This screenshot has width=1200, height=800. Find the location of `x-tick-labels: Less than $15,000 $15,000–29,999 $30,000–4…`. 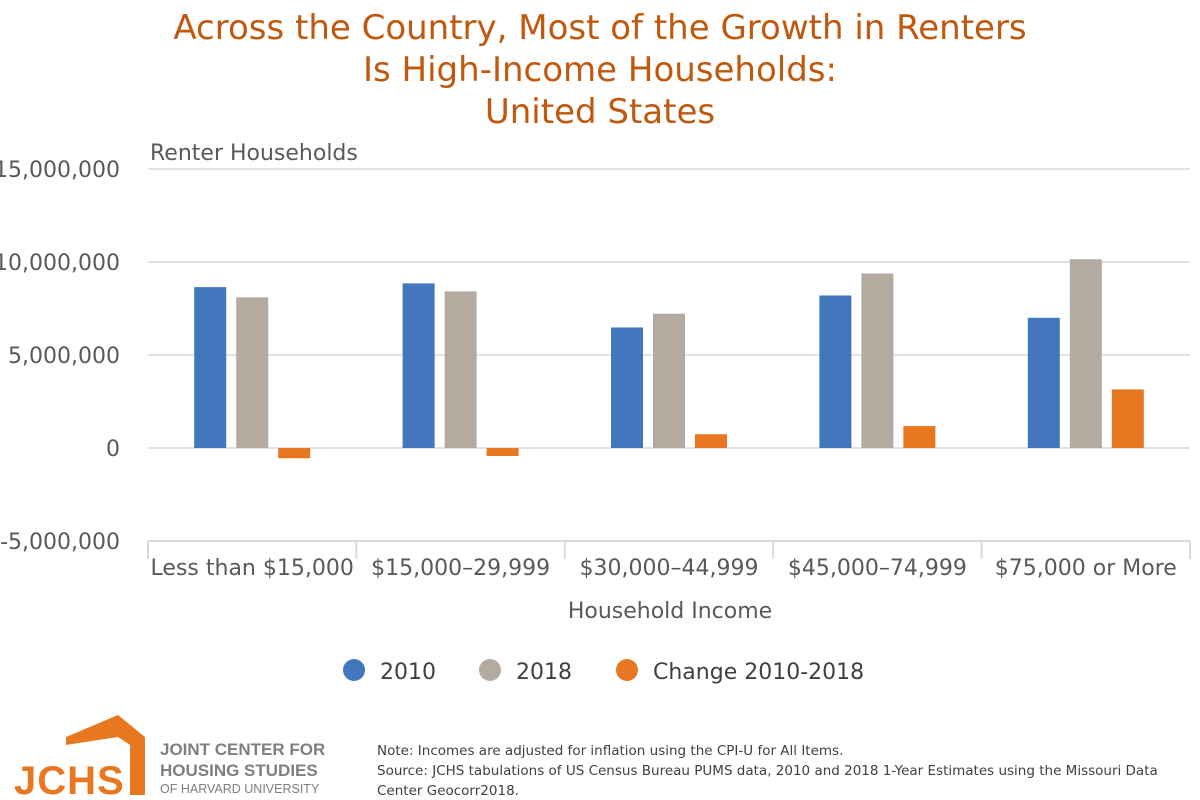

x-tick-labels: Less than $15,000 $15,000–29,999 $30,000–4… is located at coordinates (664, 568).